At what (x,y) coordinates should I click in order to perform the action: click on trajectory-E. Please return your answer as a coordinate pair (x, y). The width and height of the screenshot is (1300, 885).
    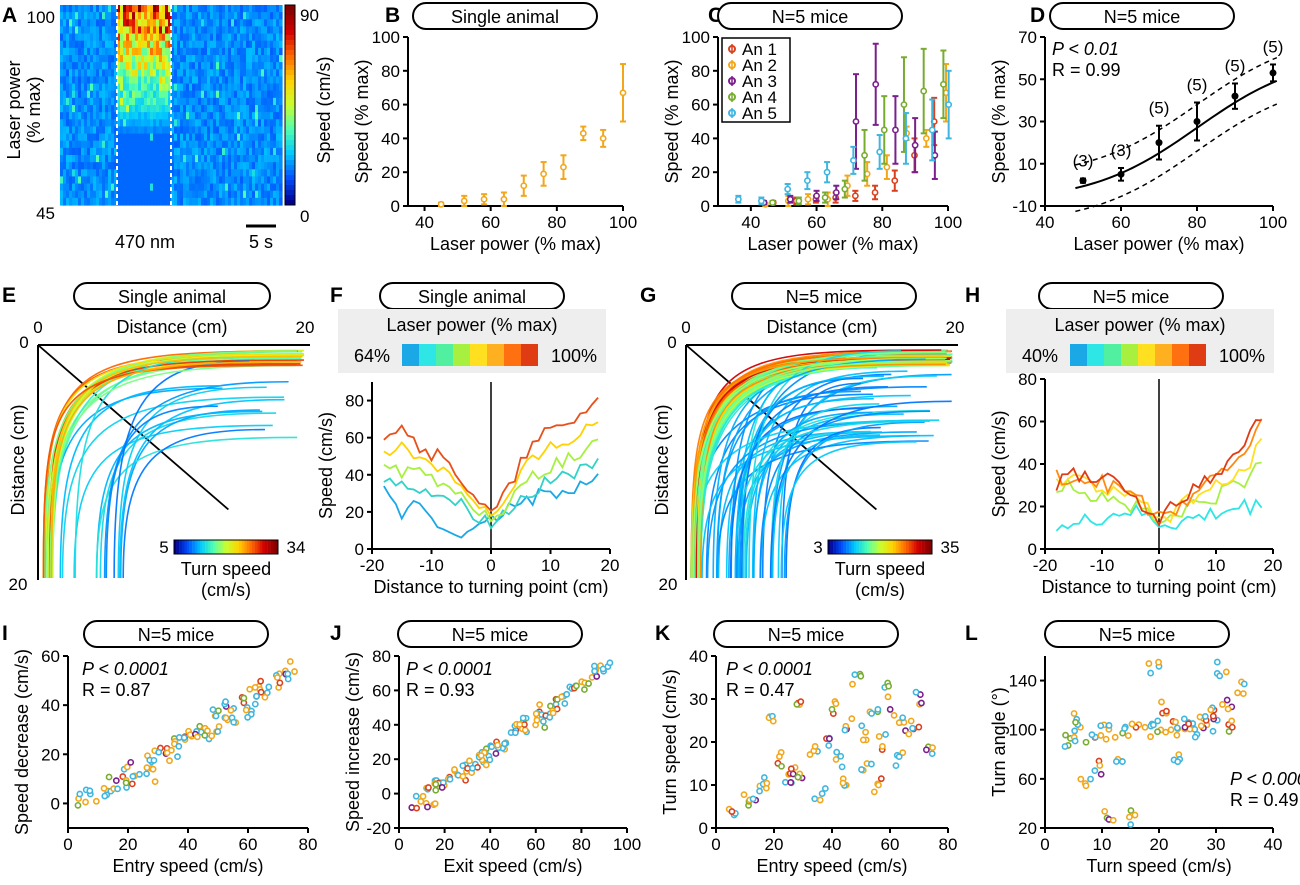
    Looking at the image, I should click on (192, 482).